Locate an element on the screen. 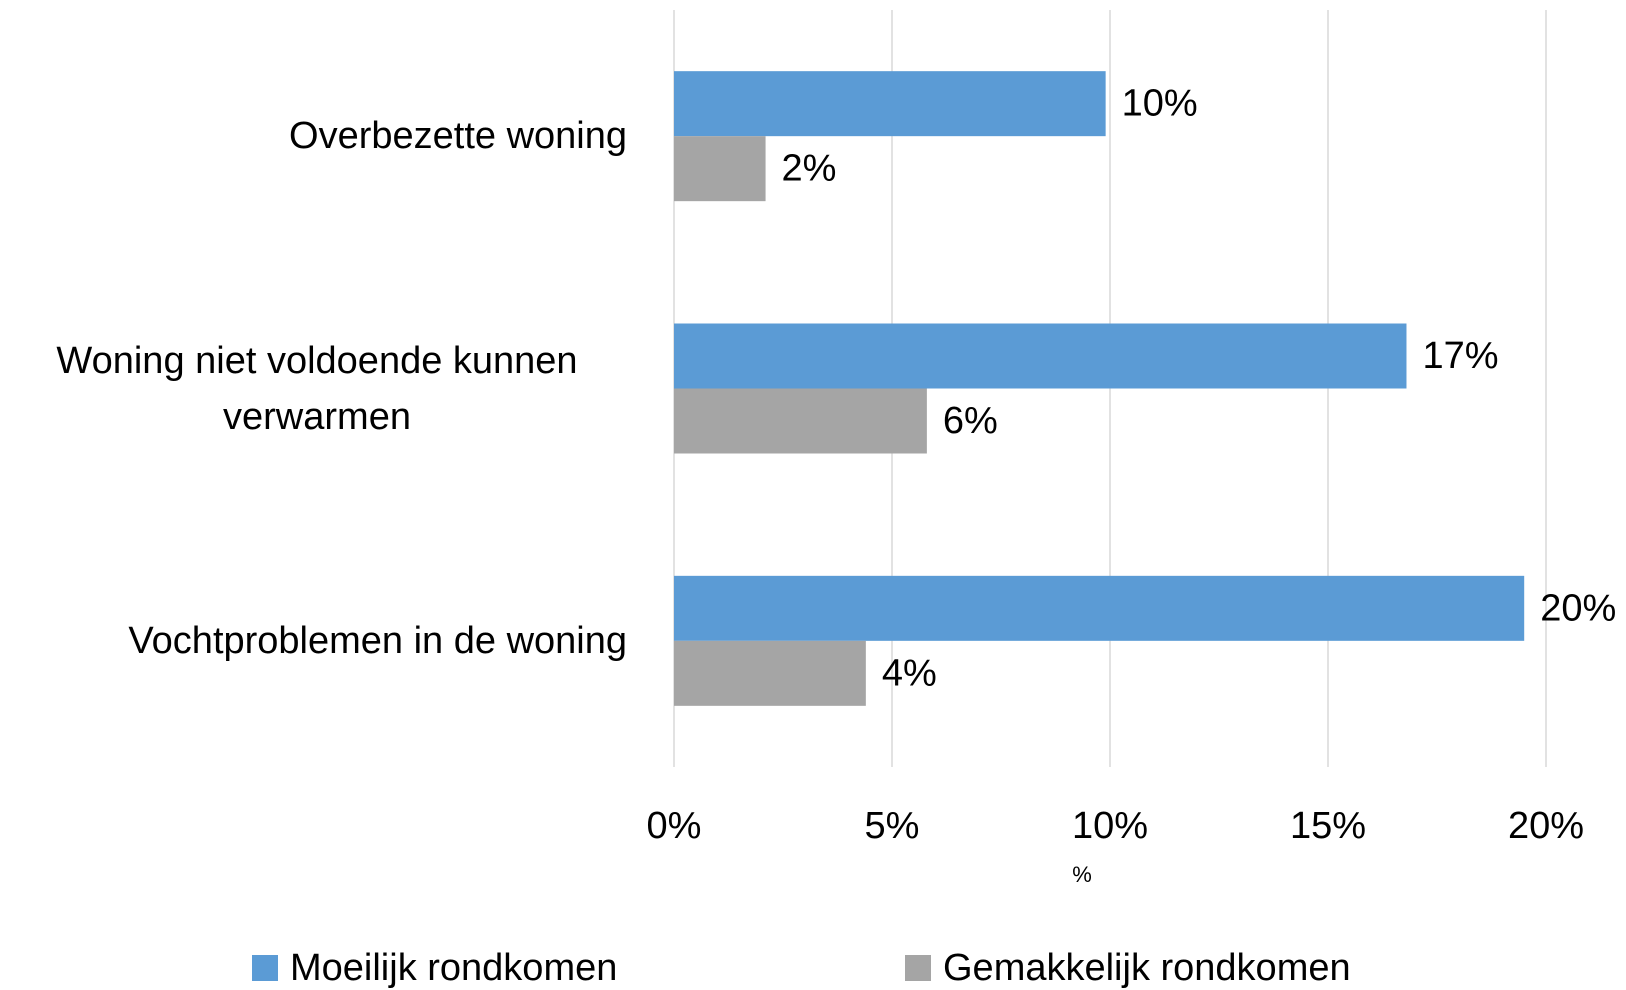 The image size is (1626, 990). x-tick-label: 0% is located at coordinates (674, 826).